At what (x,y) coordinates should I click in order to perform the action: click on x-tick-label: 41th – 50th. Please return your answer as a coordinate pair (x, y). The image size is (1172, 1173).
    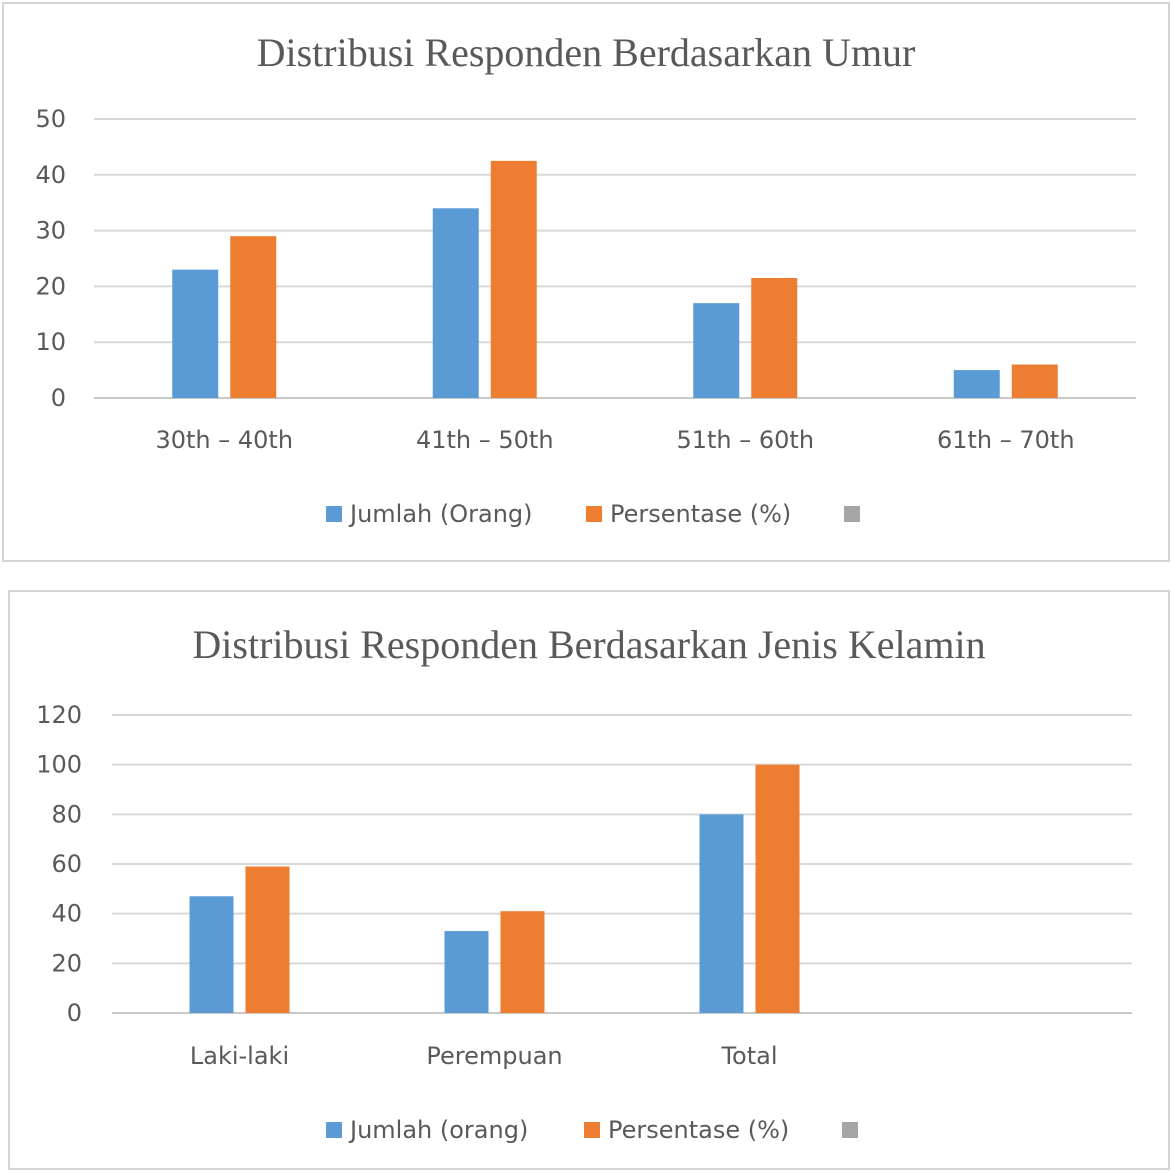
    Looking at the image, I should click on (485, 440).